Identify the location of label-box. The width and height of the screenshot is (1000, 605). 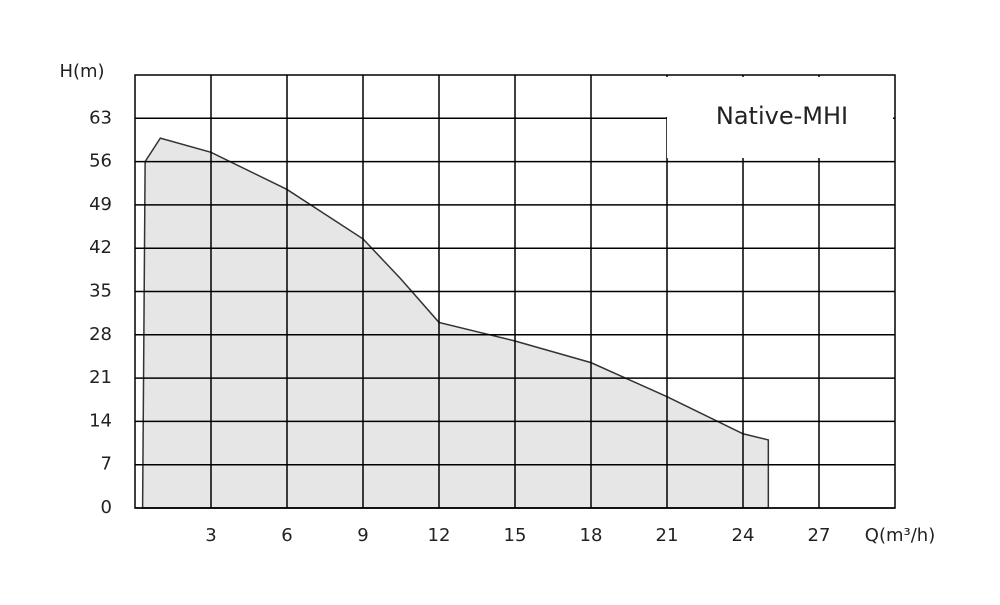
(780, 117).